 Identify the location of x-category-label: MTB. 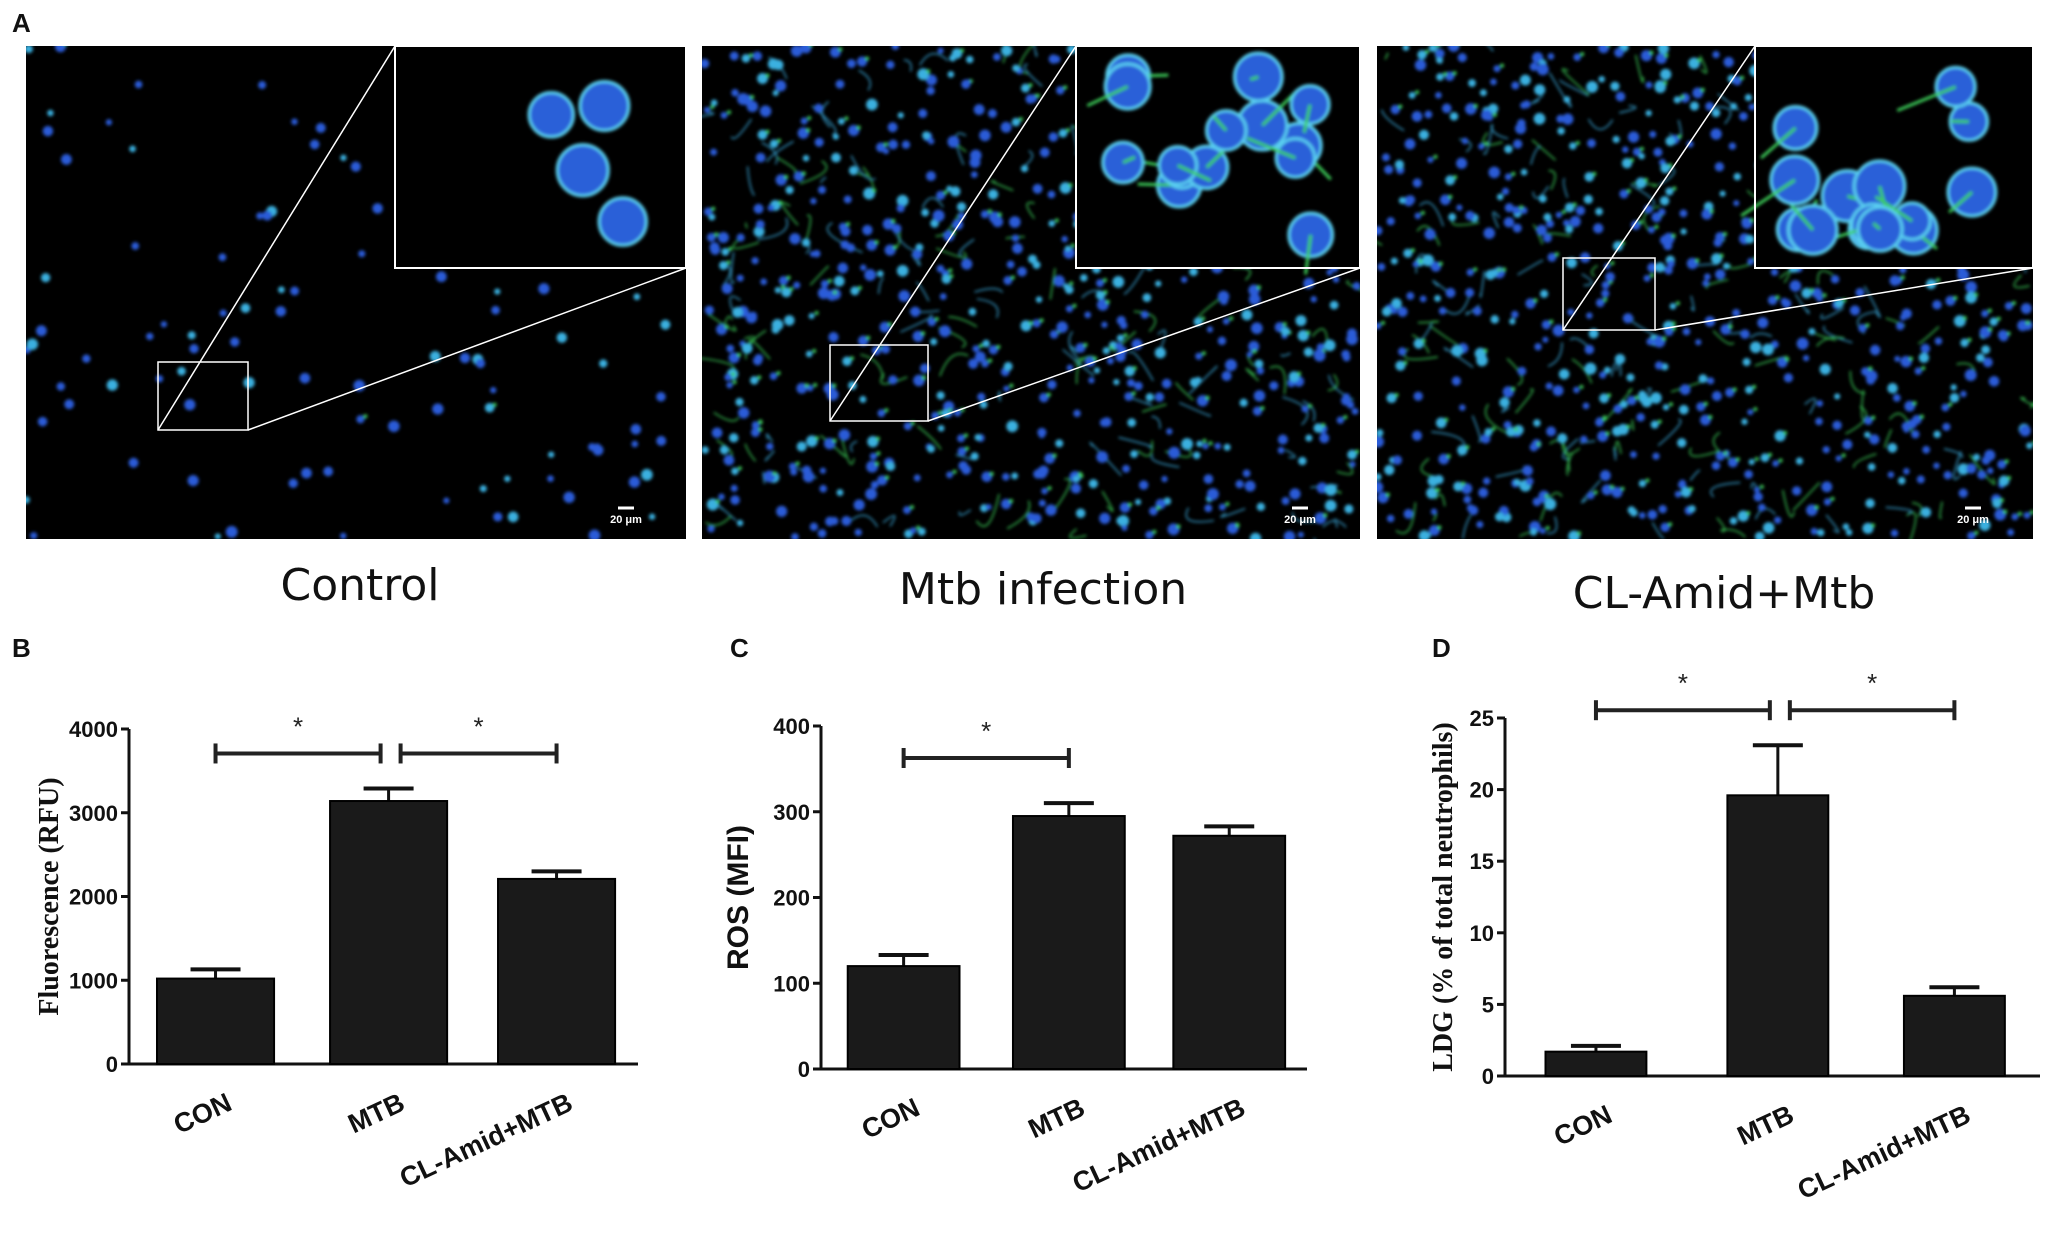
(1766, 1125).